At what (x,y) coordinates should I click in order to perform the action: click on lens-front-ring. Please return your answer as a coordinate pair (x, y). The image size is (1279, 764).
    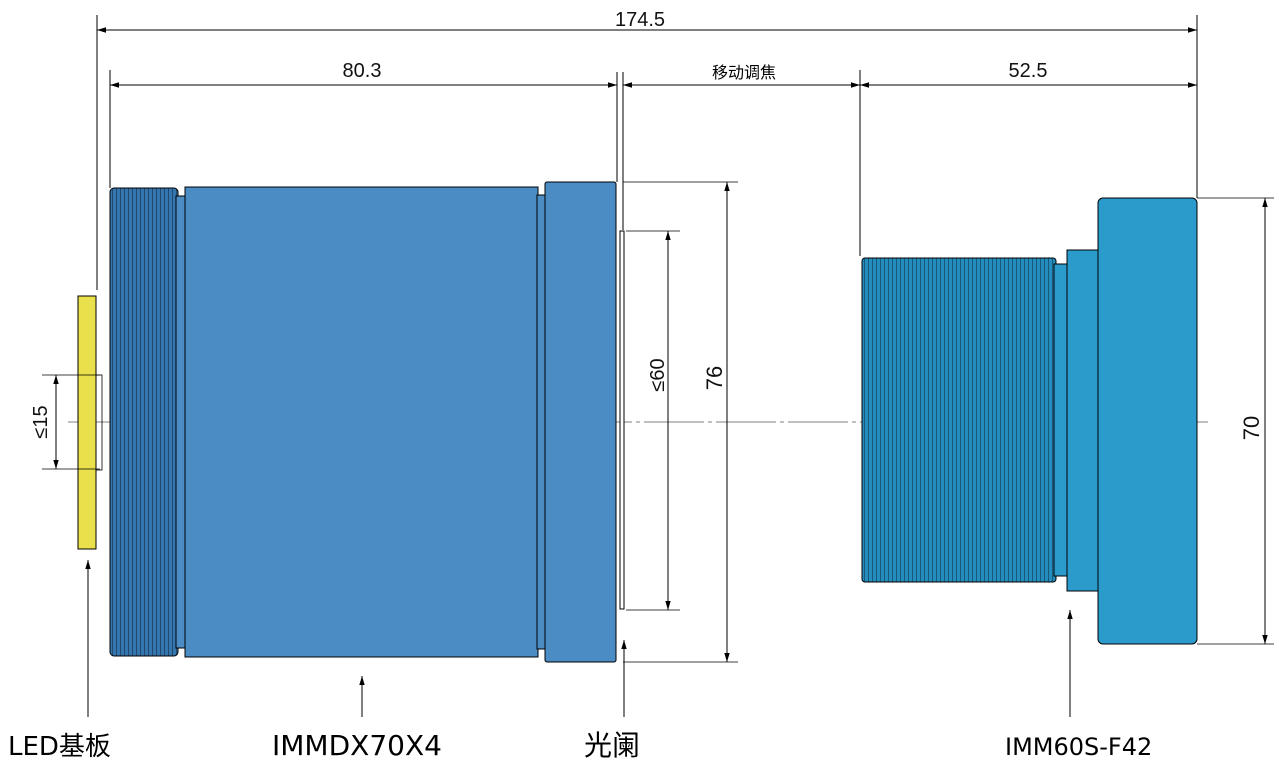
    Looking at the image, I should click on (580, 422).